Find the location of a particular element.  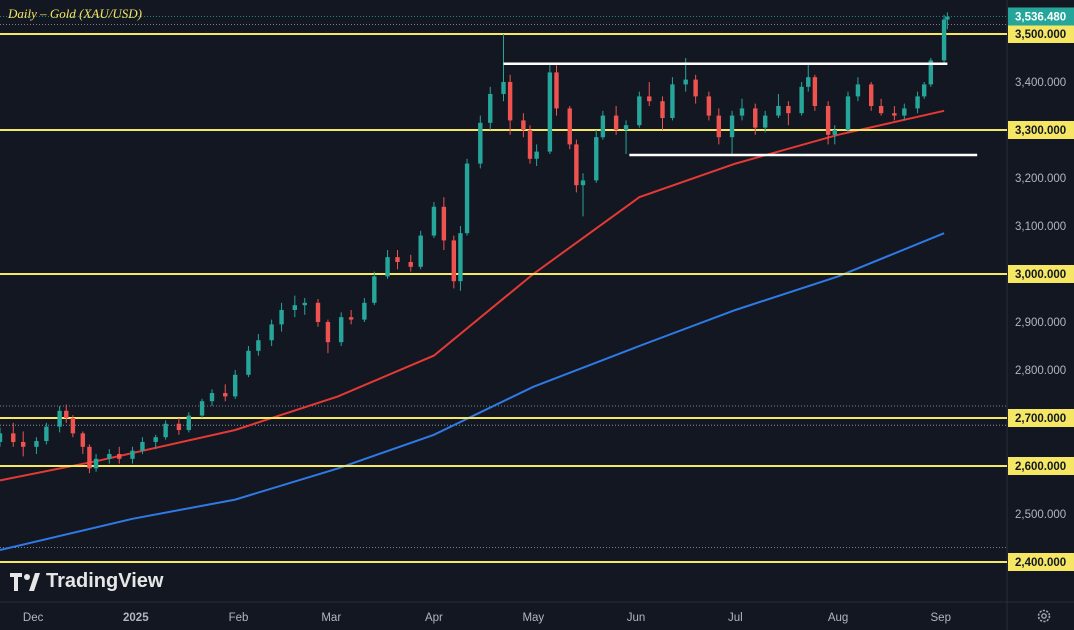

time-axis-tick-label: Apr is located at coordinates (434, 618).